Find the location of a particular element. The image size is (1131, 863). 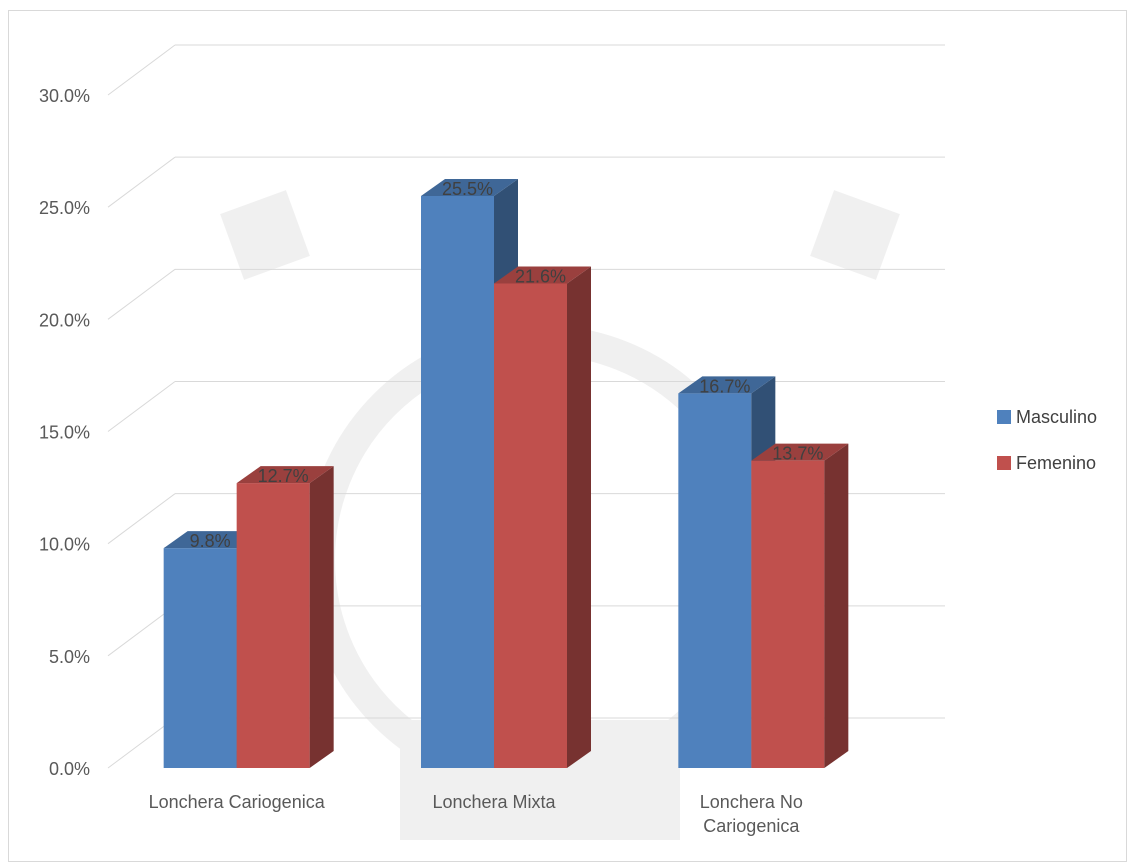

data-label: 25.5% is located at coordinates (467, 189).